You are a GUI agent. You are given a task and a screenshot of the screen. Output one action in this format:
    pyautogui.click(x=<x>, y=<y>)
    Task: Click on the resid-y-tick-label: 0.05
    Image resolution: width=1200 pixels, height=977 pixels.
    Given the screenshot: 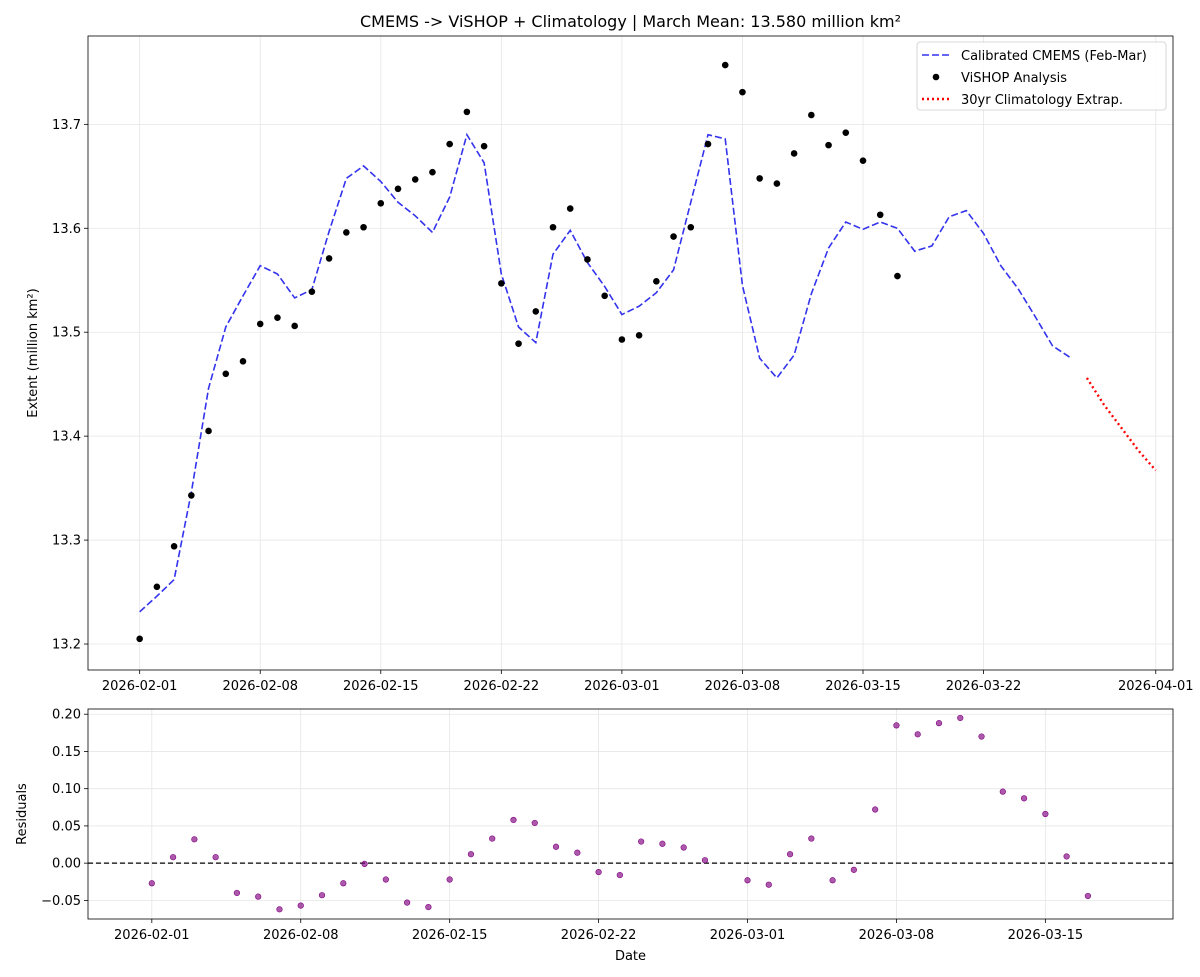 What is the action you would take?
    pyautogui.click(x=66, y=826)
    